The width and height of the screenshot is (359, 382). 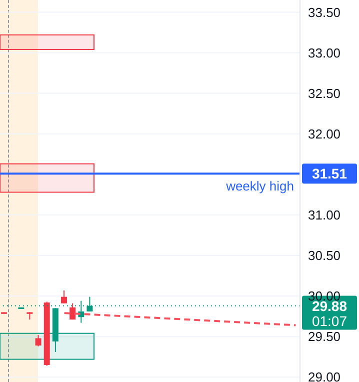 What do you see at coordinates (330, 174) in the screenshot?
I see `text: 31.51` at bounding box center [330, 174].